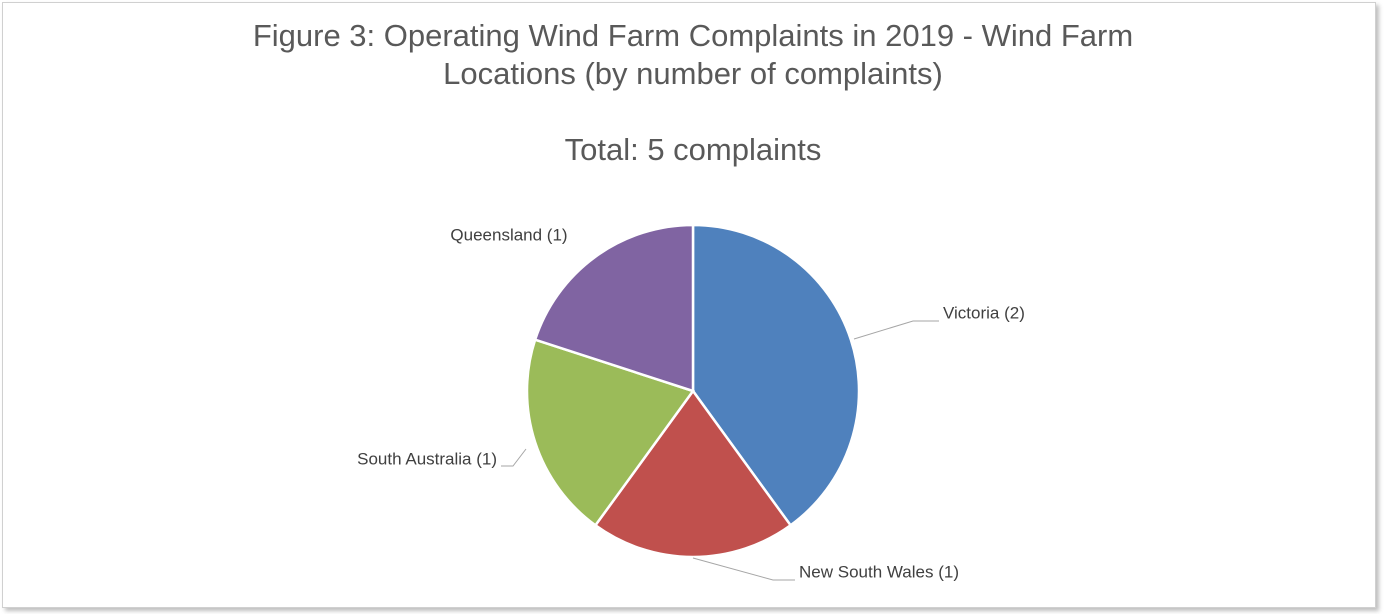  What do you see at coordinates (984, 312) in the screenshot?
I see `data-label: Victoria (2)` at bounding box center [984, 312].